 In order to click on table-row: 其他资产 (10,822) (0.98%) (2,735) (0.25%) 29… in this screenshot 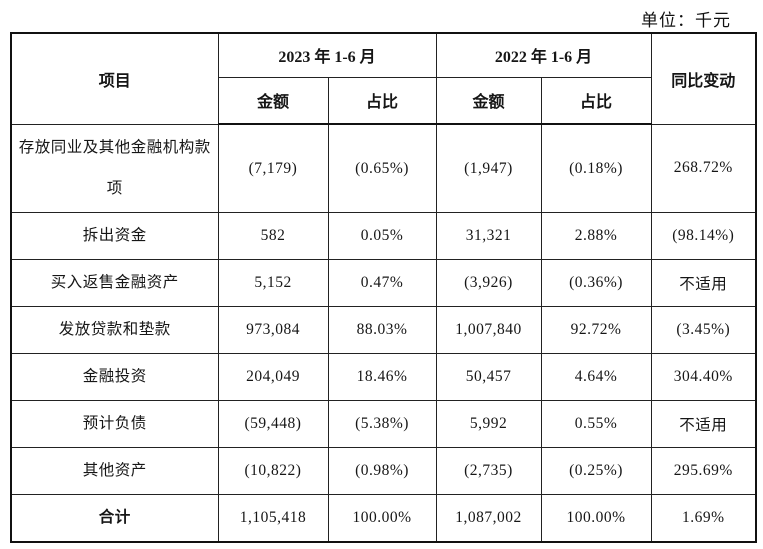, I will do `click(383, 471)`.